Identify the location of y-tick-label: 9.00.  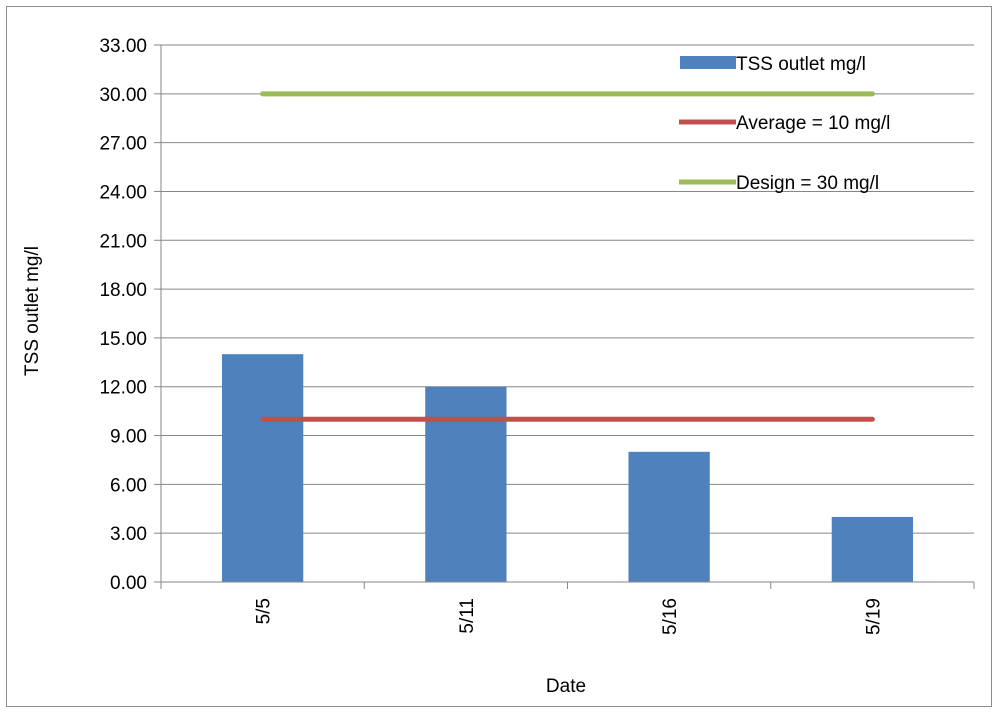
(128, 437).